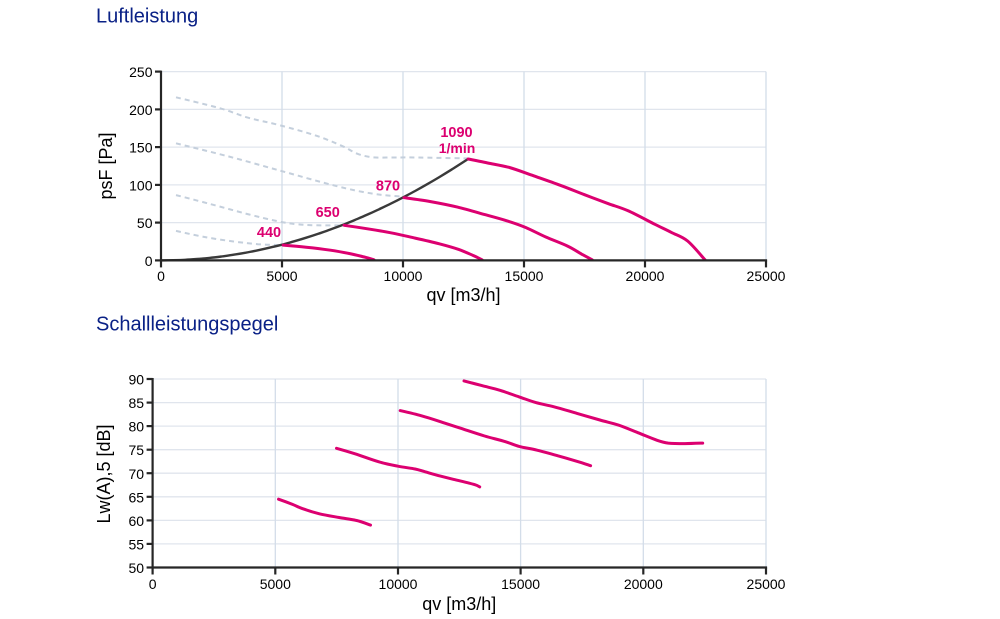  What do you see at coordinates (137, 497) in the screenshot?
I see `svg-text: 65` at bounding box center [137, 497].